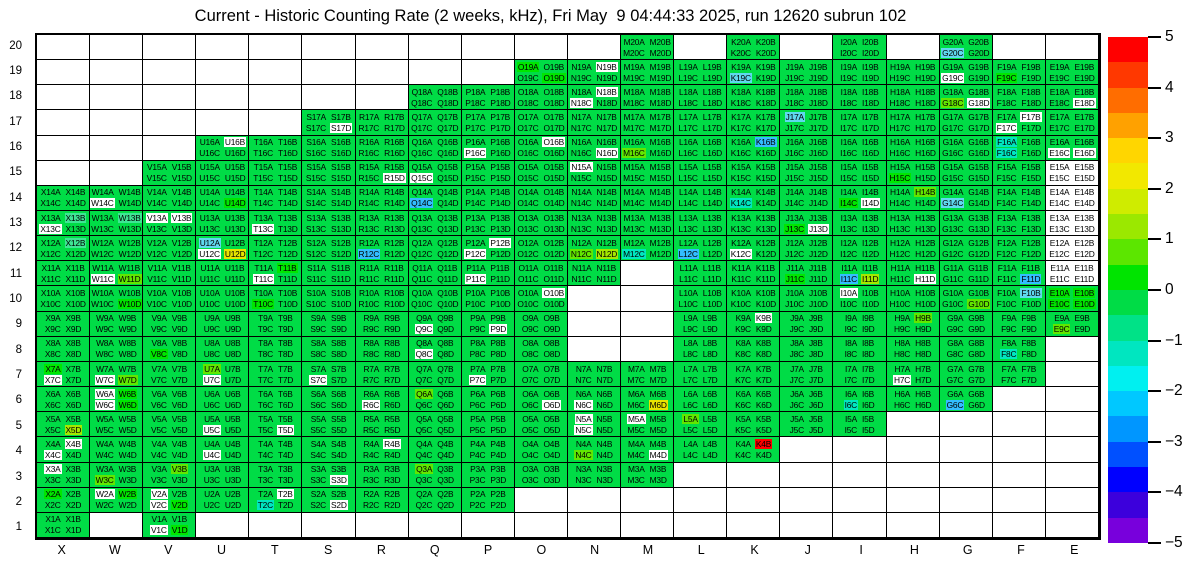 The height and width of the screenshot is (572, 1196). What do you see at coordinates (978, 66) in the screenshot?
I see `subcell-G19B: G19B` at bounding box center [978, 66].